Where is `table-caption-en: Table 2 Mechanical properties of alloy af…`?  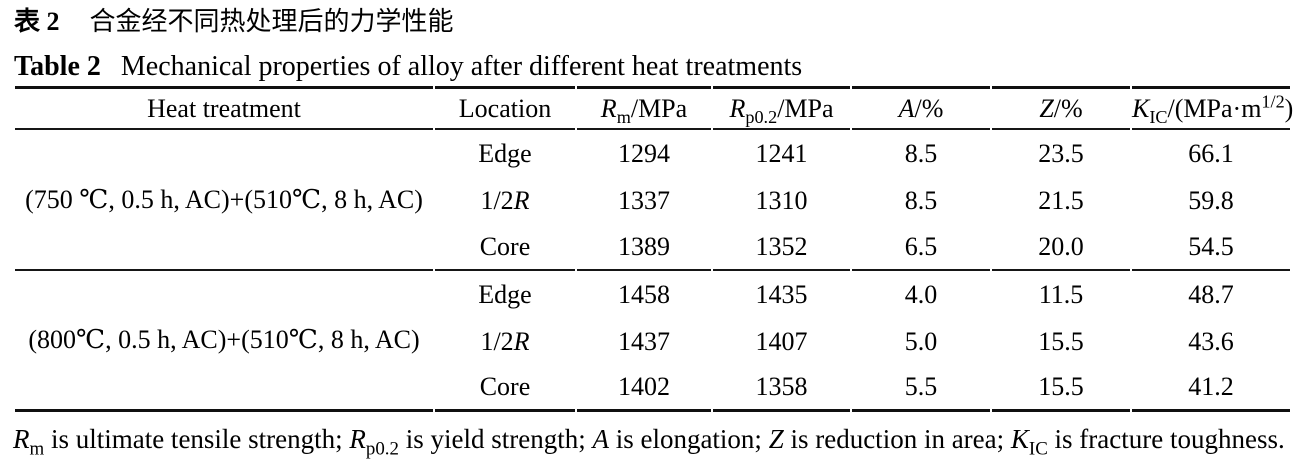 table-caption-en: Table 2 Mechanical properties of alloy af… is located at coordinates (652, 67).